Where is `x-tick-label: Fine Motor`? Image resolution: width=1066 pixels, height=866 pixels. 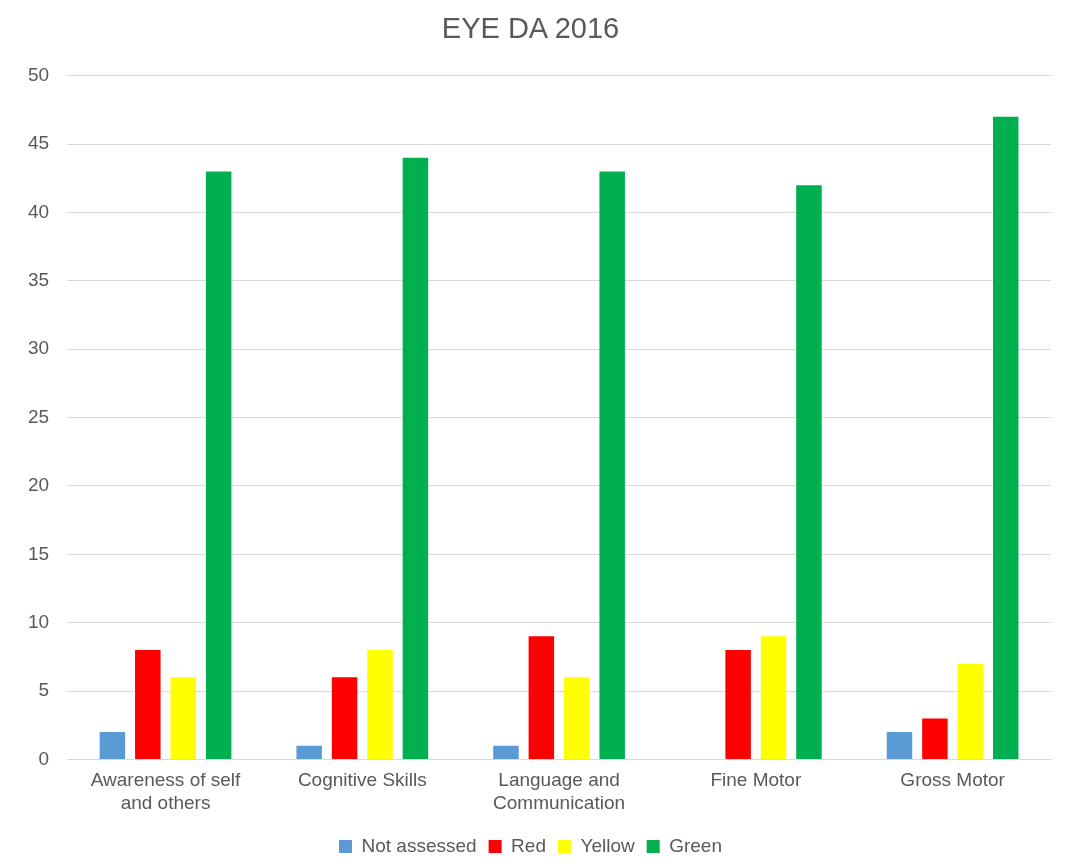
x-tick-label: Fine Motor is located at coordinates (756, 780).